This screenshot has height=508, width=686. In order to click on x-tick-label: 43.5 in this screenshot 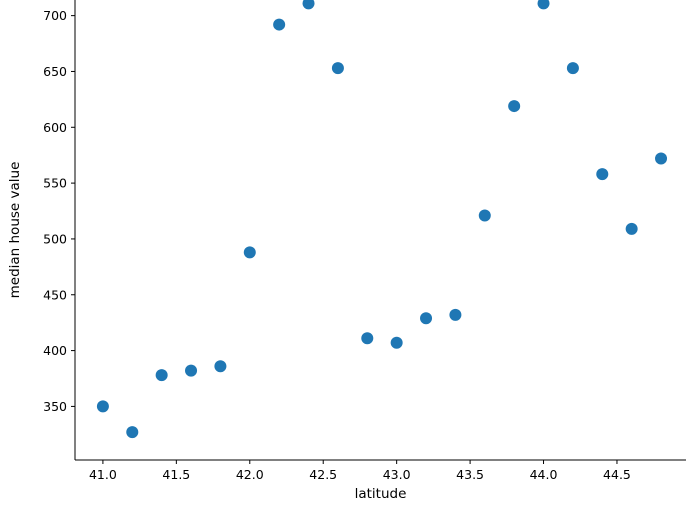, I will do `click(470, 474)`.